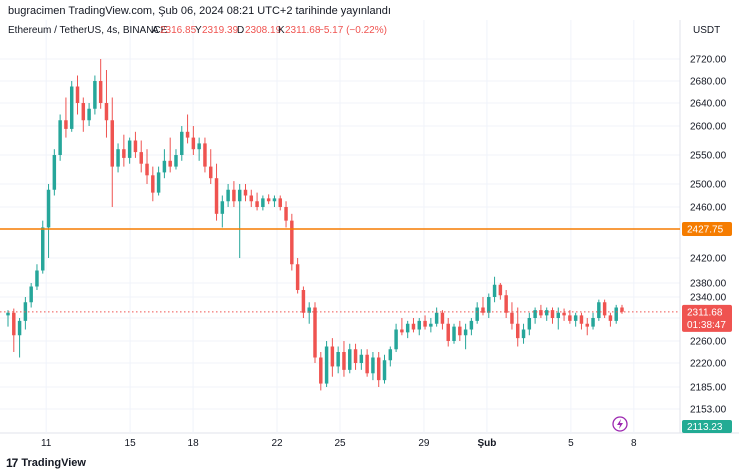  I want to click on price-tick: 2153.00, so click(708, 410).